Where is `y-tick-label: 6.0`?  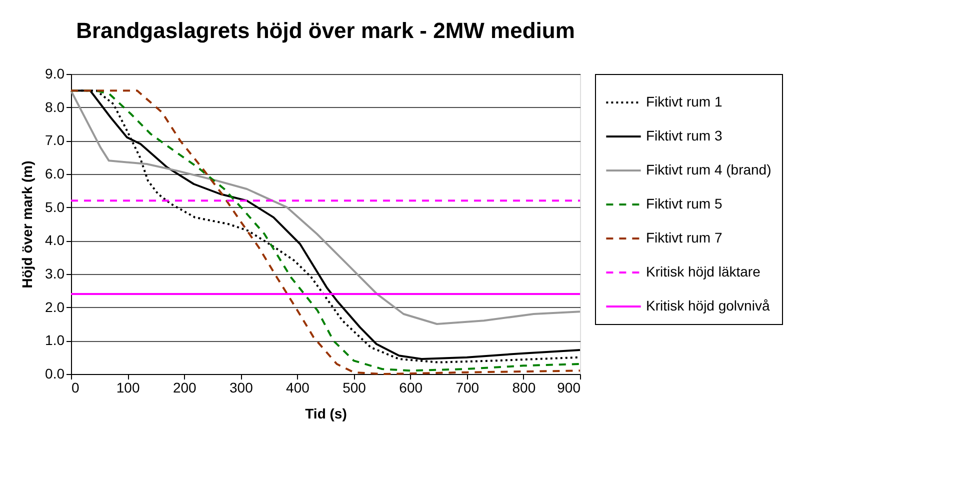
y-tick-label: 6.0 is located at coordinates (55, 174).